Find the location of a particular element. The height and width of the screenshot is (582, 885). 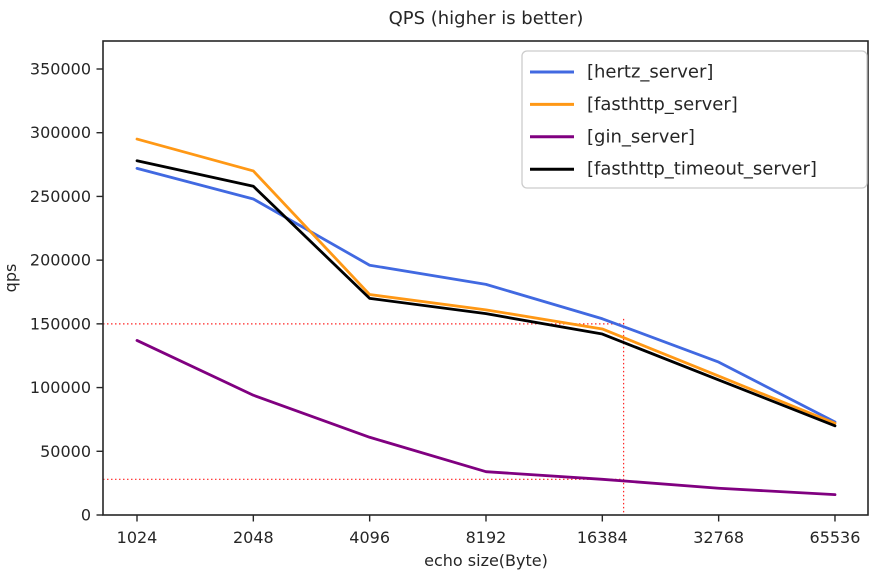

x-tick-label: 8192 is located at coordinates (486, 537).